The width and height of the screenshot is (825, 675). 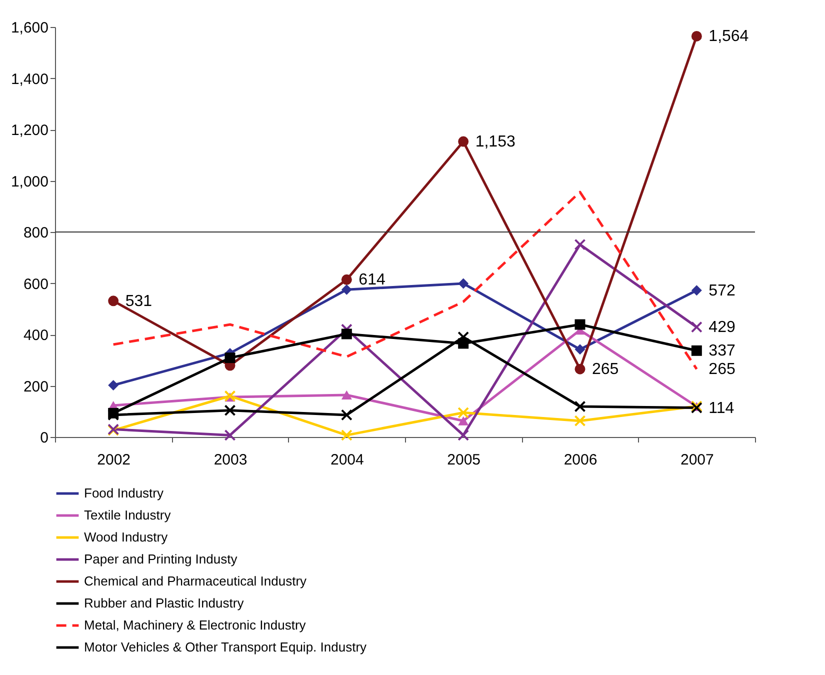 What do you see at coordinates (35, 284) in the screenshot?
I see `y-tick-label: 600` at bounding box center [35, 284].